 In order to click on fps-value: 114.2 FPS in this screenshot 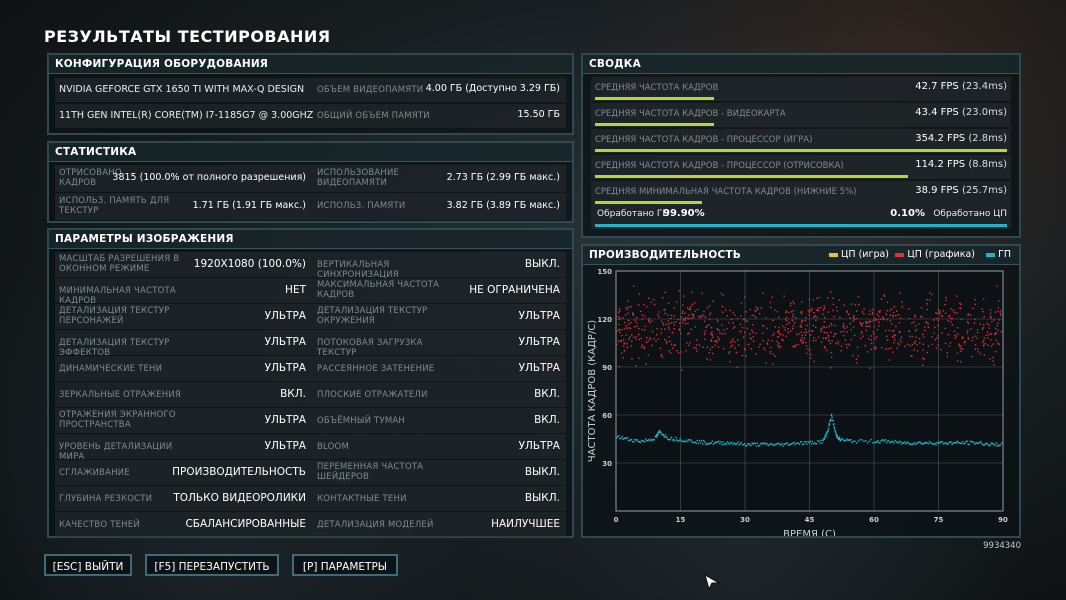, I will do `click(940, 164)`.